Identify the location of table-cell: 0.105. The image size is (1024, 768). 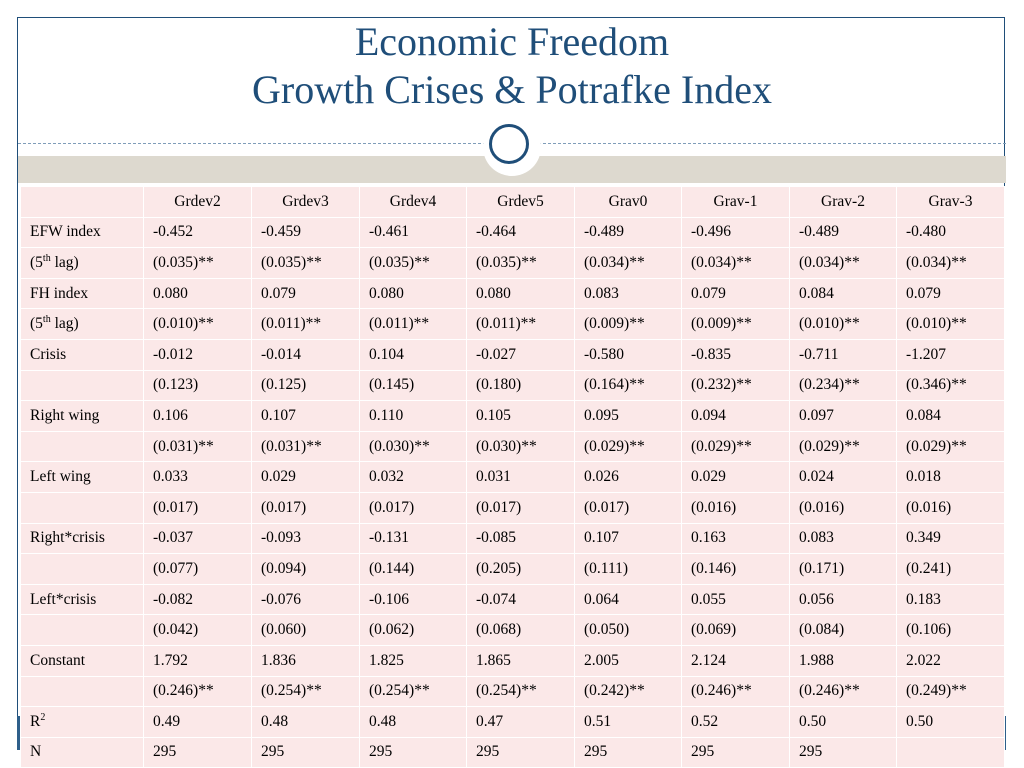
(520, 416).